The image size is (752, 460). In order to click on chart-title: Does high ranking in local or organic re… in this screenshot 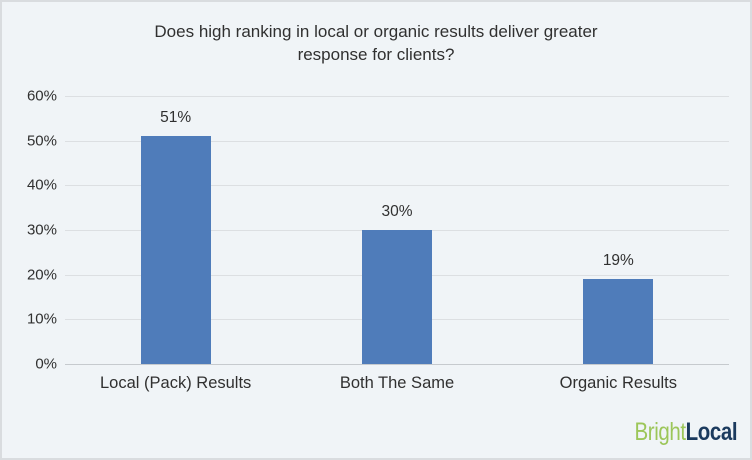, I will do `click(376, 43)`.